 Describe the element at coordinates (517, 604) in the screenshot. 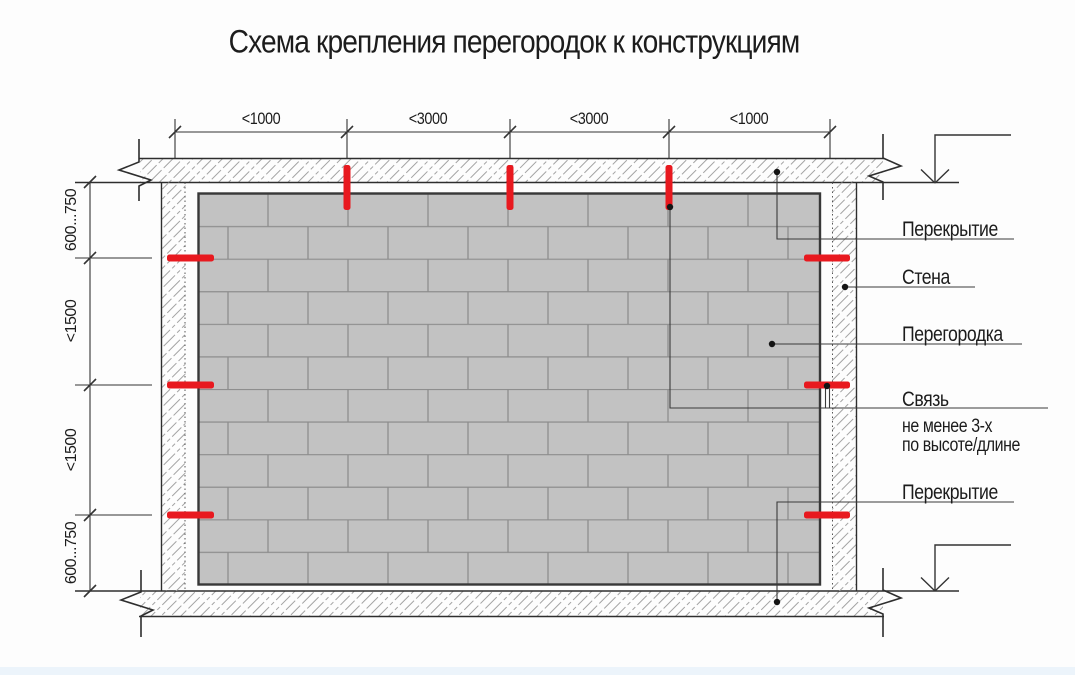

I see `bottom-slab` at that location.